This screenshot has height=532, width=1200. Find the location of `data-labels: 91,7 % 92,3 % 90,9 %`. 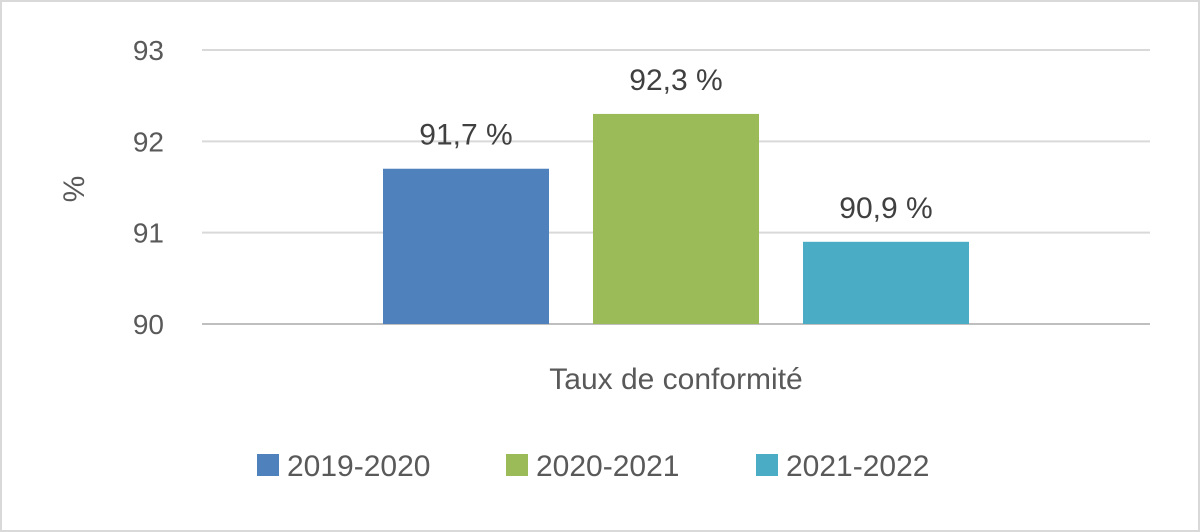

data-labels: 91,7 % 92,3 % 90,9 % is located at coordinates (675, 144).